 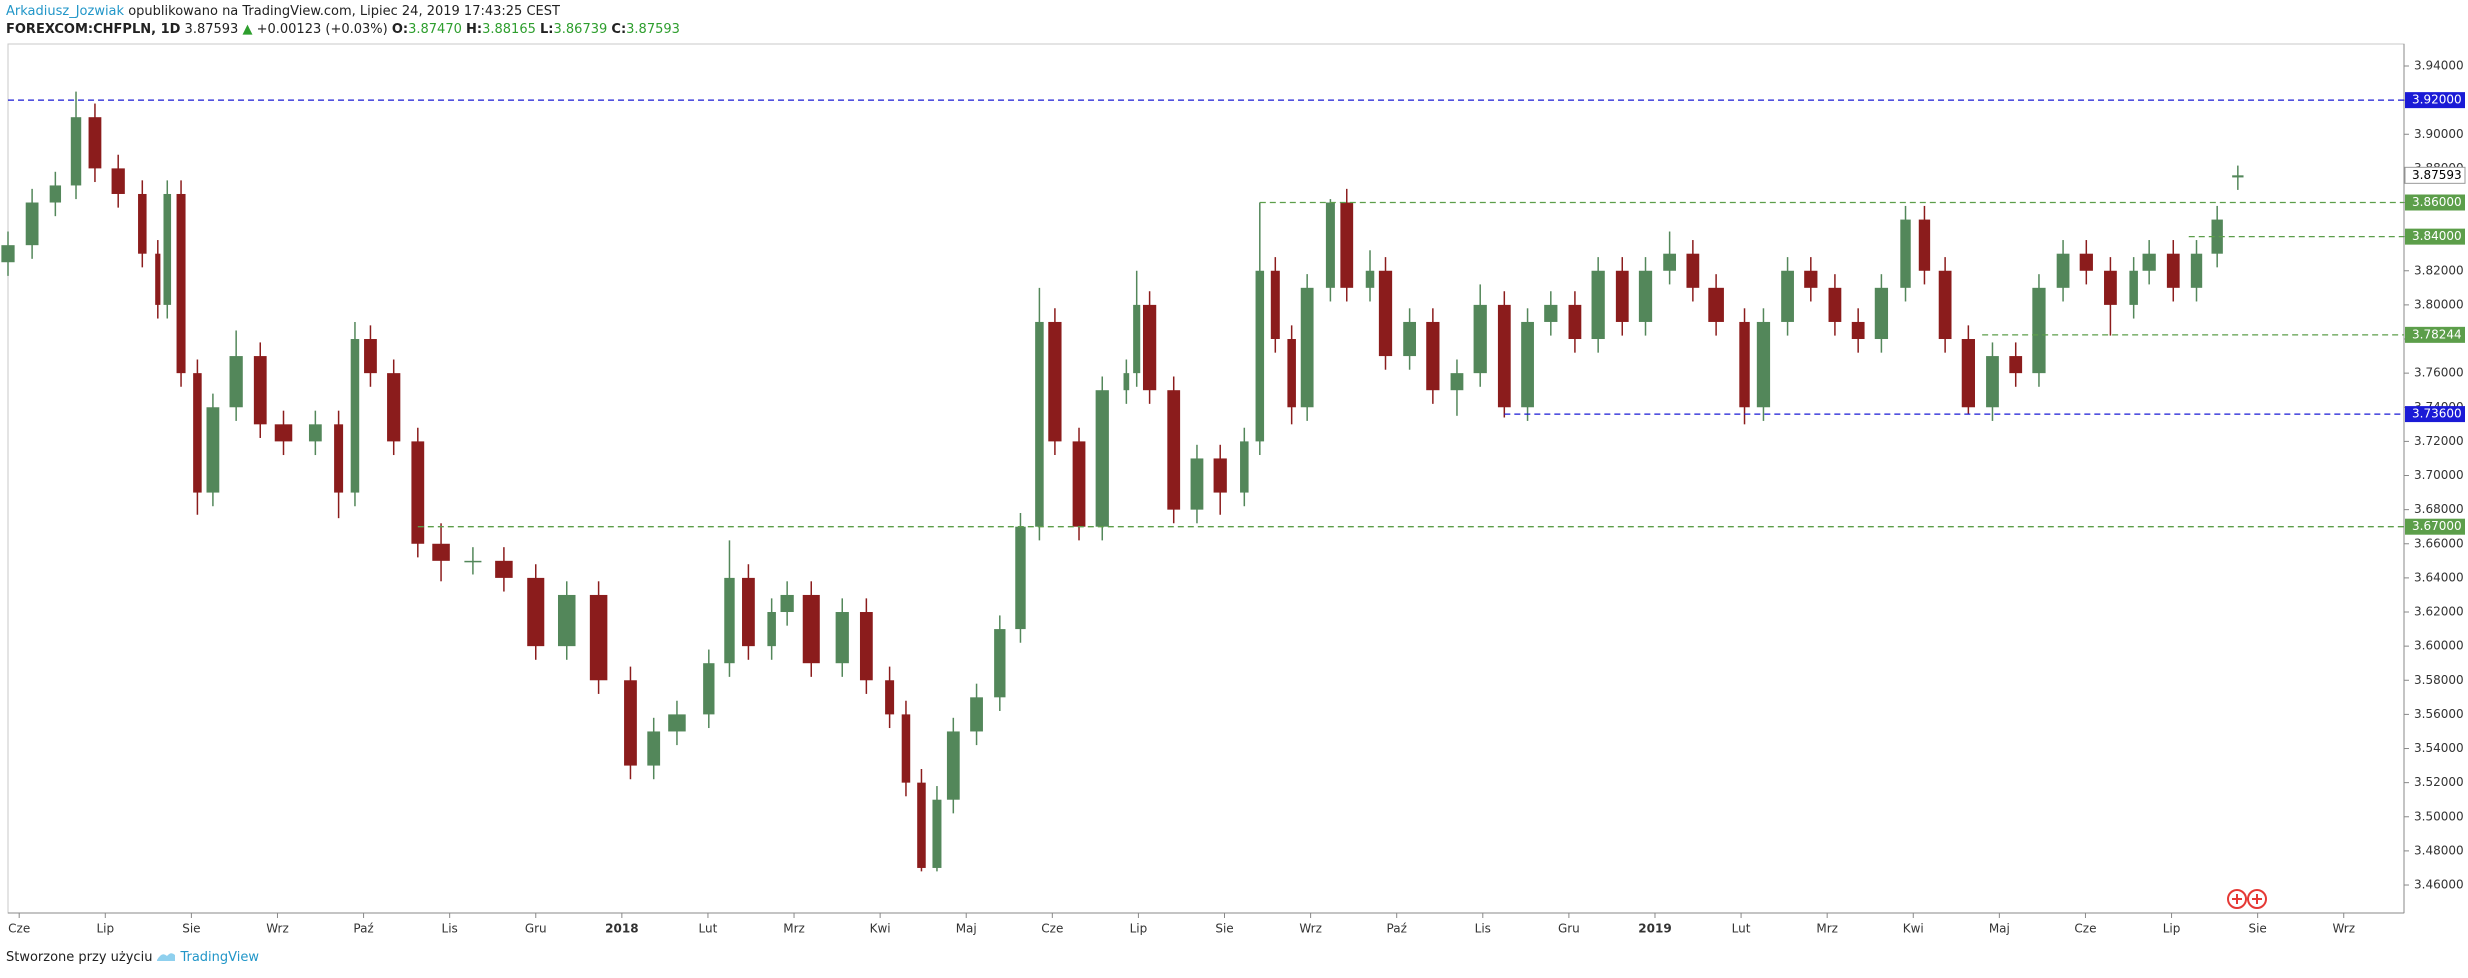 I want to click on y-tick-label: 3.48000, so click(x=2439, y=850).